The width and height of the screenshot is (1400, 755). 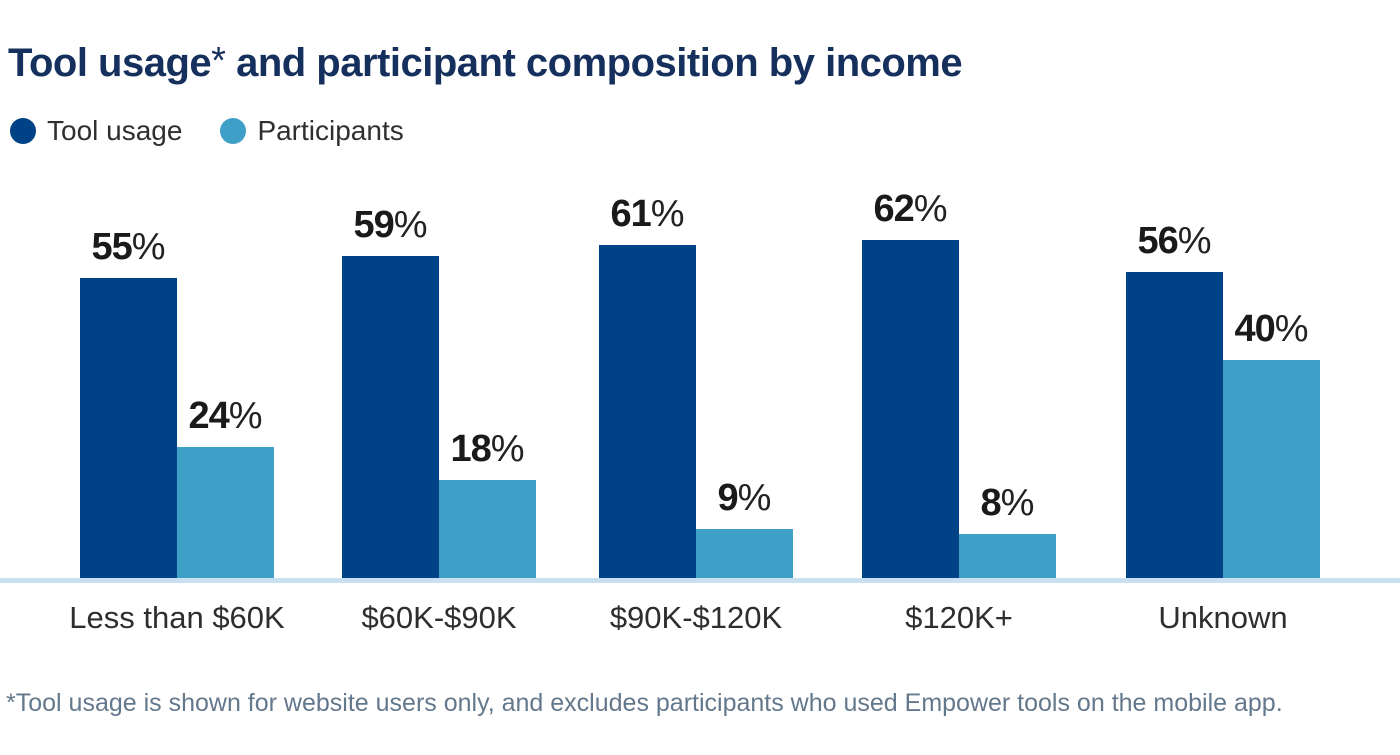 What do you see at coordinates (1174, 241) in the screenshot?
I see `value-label: 56%` at bounding box center [1174, 241].